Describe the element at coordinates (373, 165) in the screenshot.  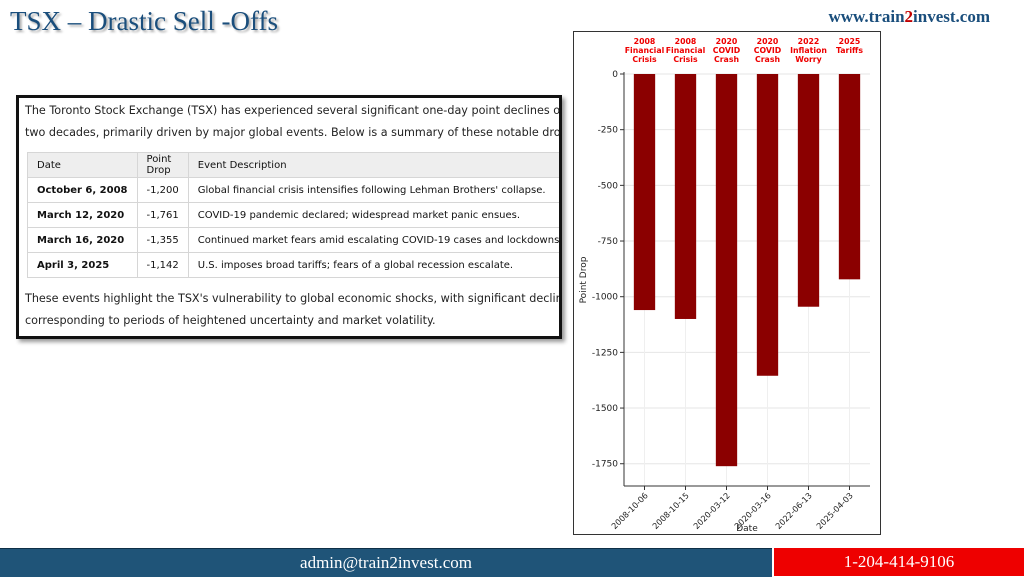
I see `column-header-event-description: Event Description` at that location.